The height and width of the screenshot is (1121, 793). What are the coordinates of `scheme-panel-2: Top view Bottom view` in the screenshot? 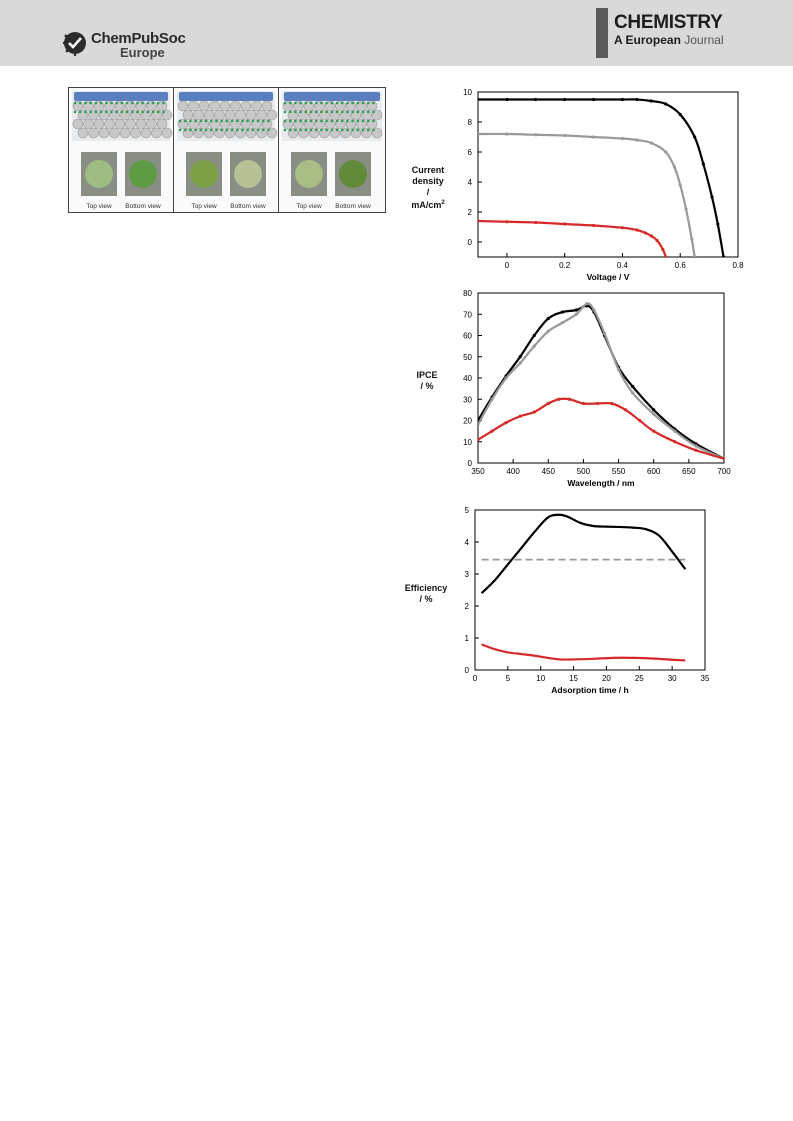 It's located at (226, 150).